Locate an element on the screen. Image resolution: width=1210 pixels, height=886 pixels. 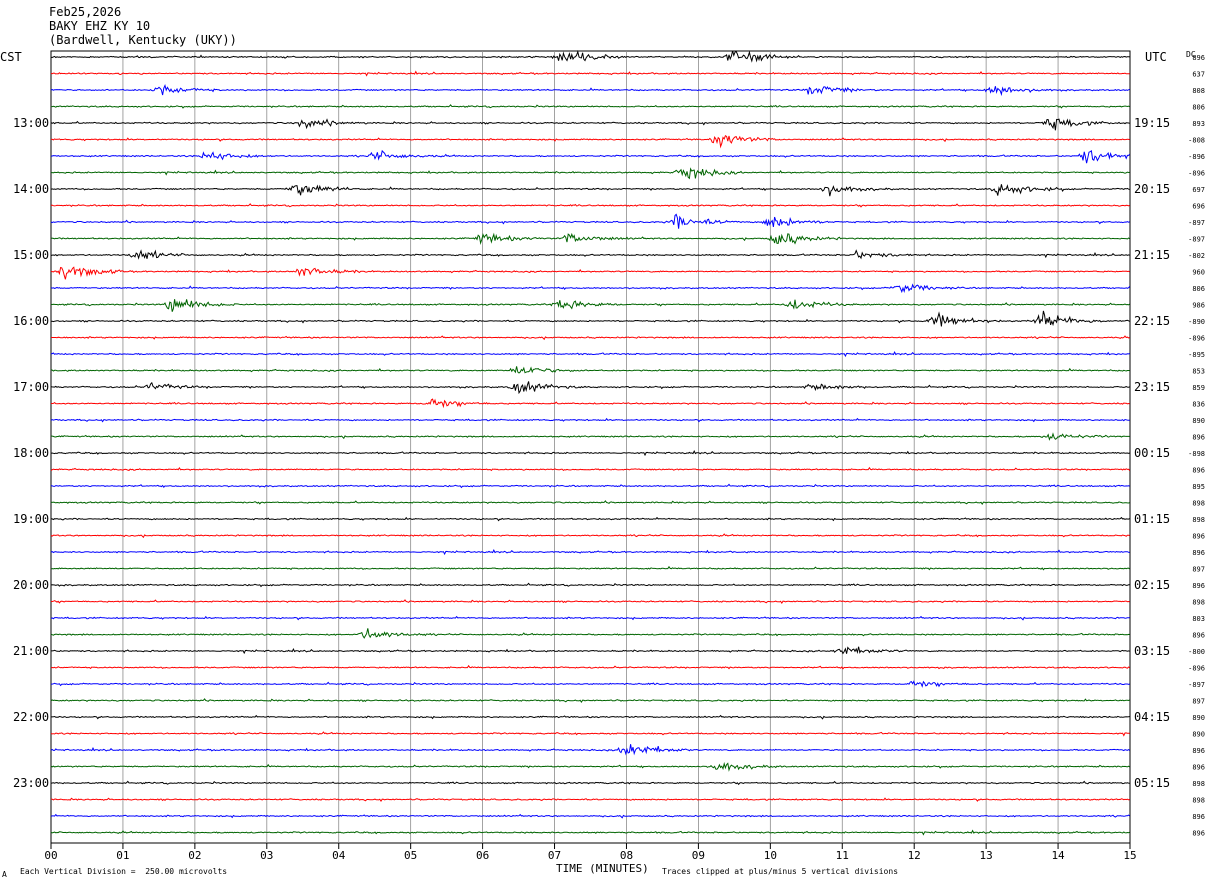
x-tick-label: 01 is located at coordinates (122, 855).